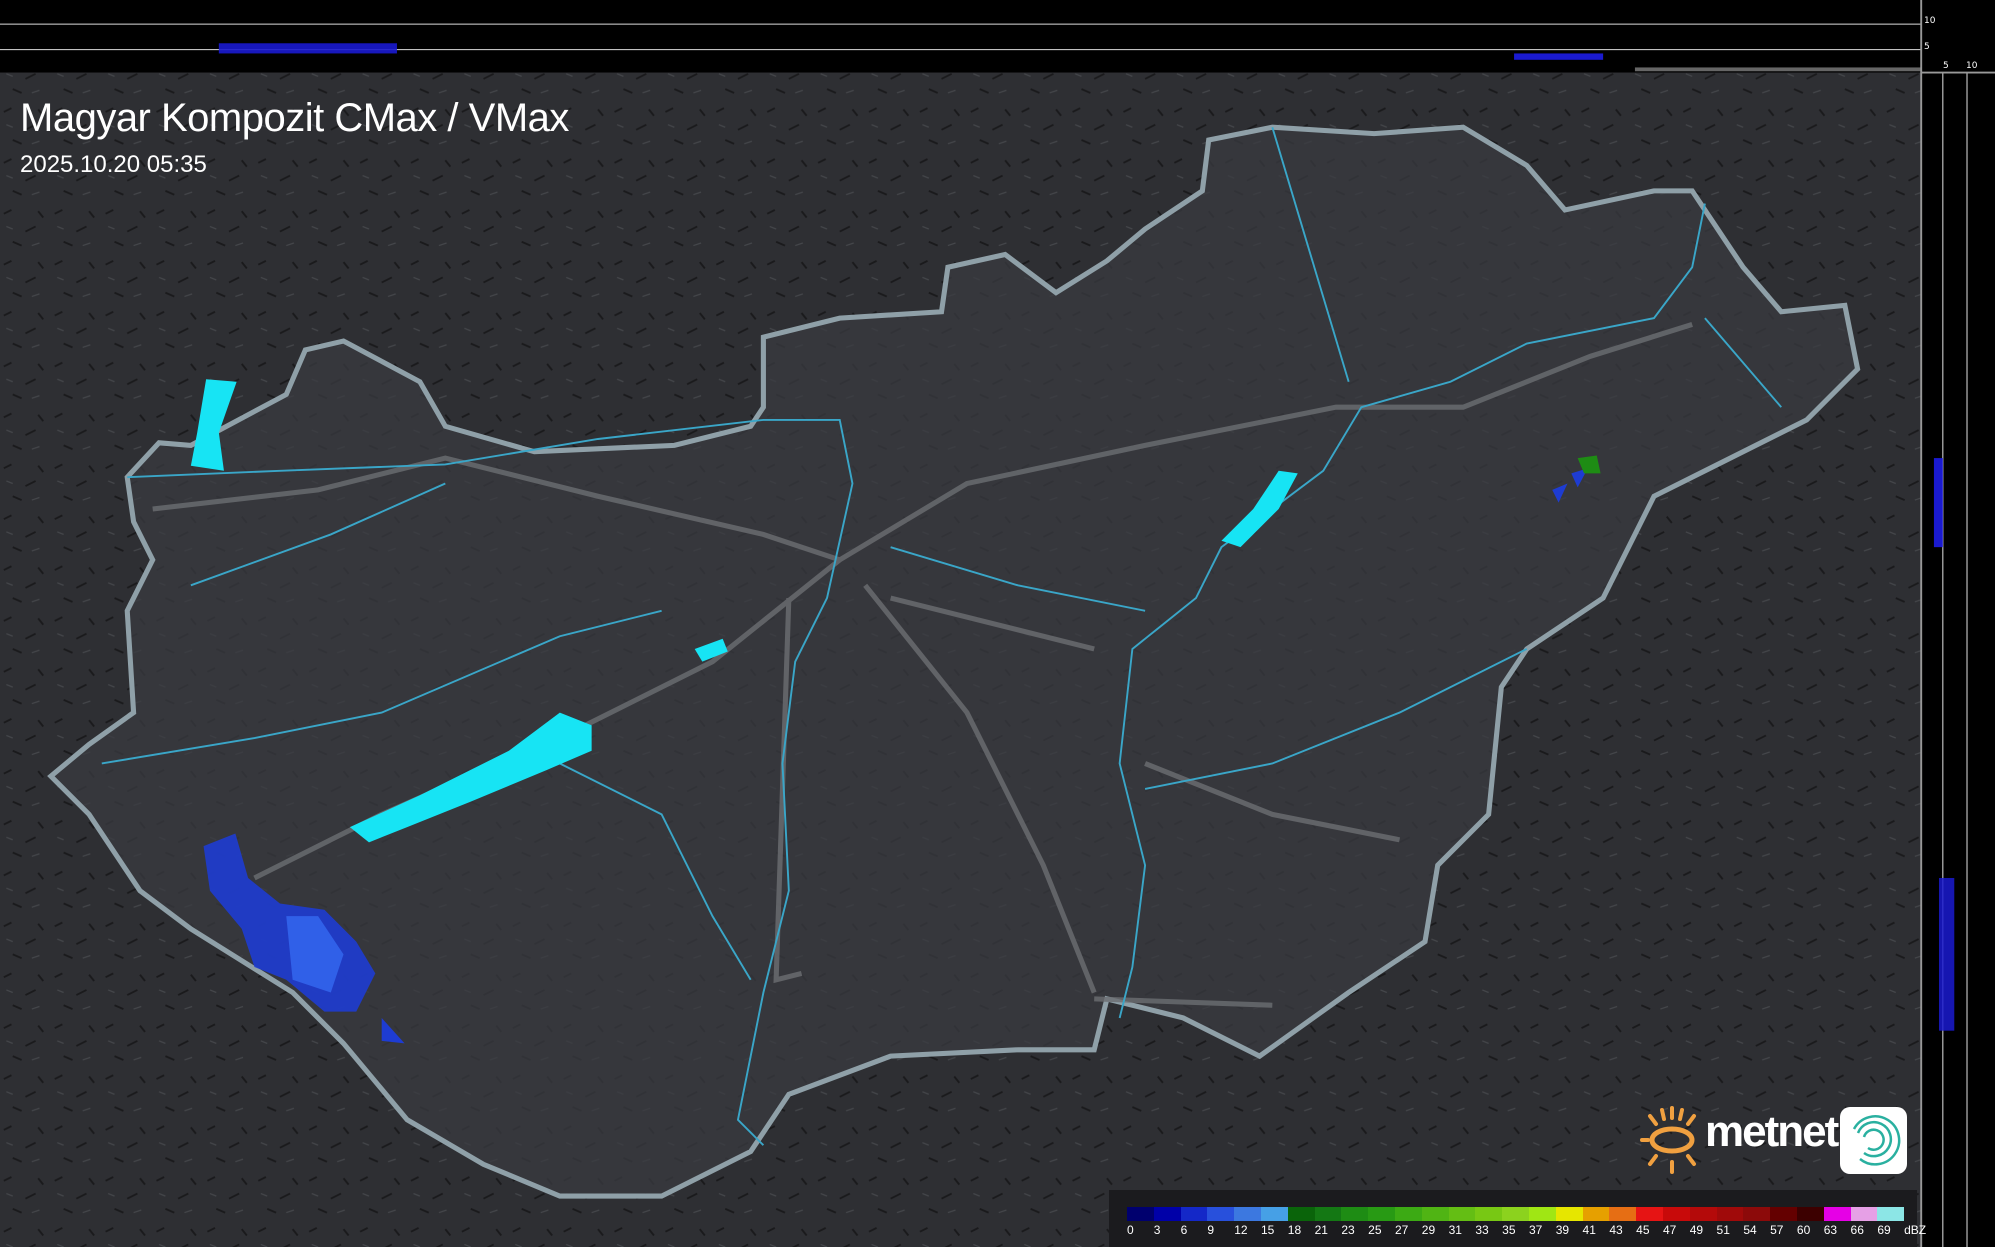 Image resolution: width=1995 pixels, height=1247 pixels. Describe the element at coordinates (1884, 1230) in the screenshot. I see `legend-label: 69` at that location.